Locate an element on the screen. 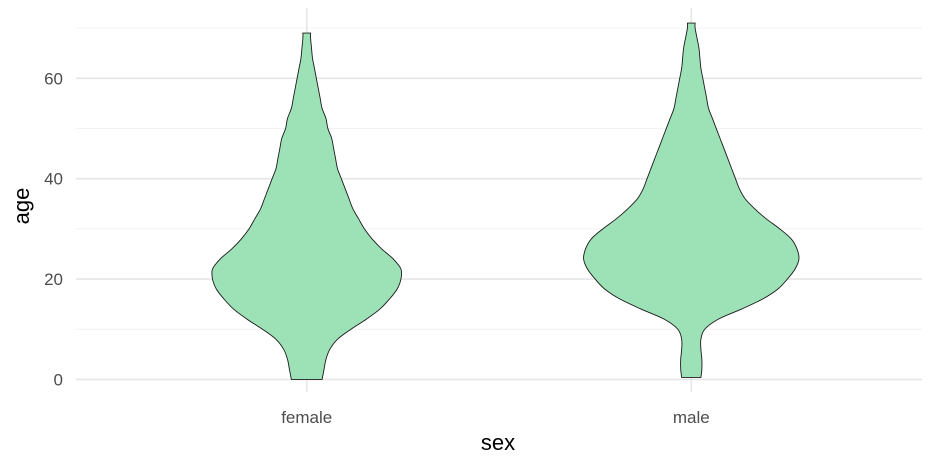 Image resolution: width=936 pixels, height=468 pixels. x-tick-label: female is located at coordinates (306, 417).